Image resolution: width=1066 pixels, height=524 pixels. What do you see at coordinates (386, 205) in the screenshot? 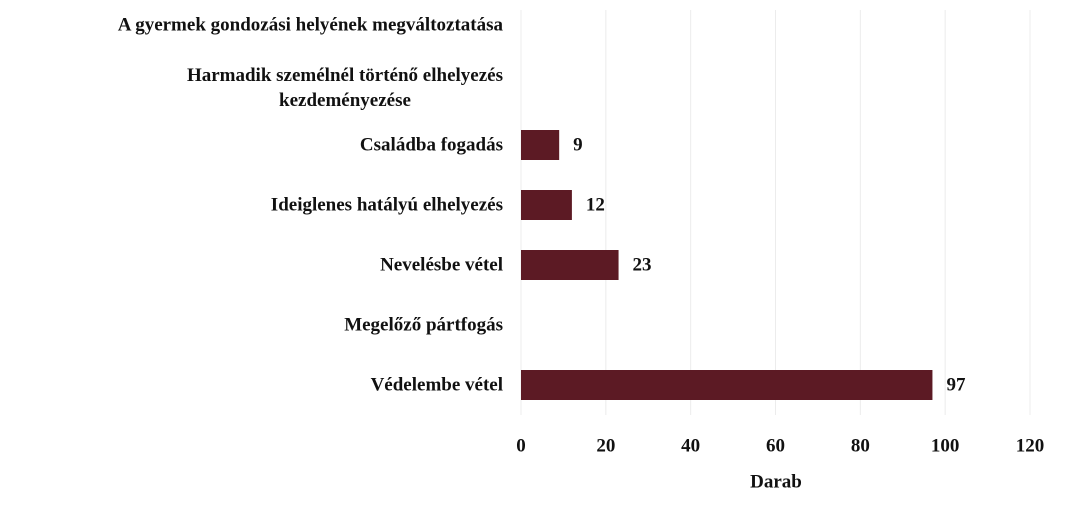
I see `category-label: Ideiglenes hatályú elhelyezés` at bounding box center [386, 205].